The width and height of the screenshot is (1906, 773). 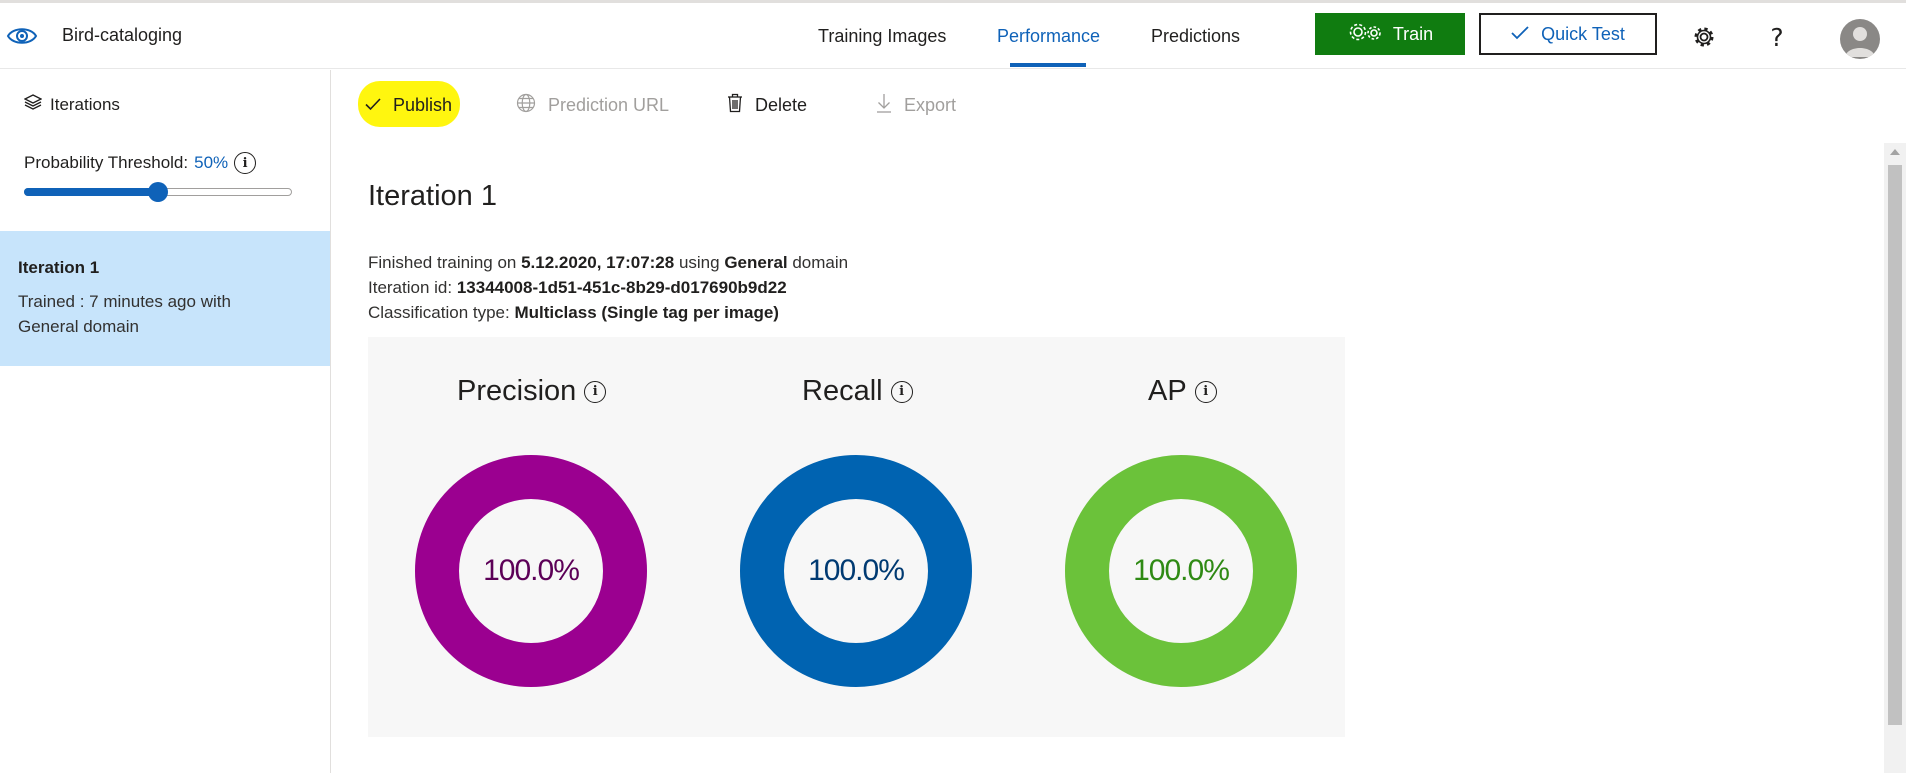 What do you see at coordinates (842, 391) in the screenshot?
I see `recall-label: Recall` at bounding box center [842, 391].